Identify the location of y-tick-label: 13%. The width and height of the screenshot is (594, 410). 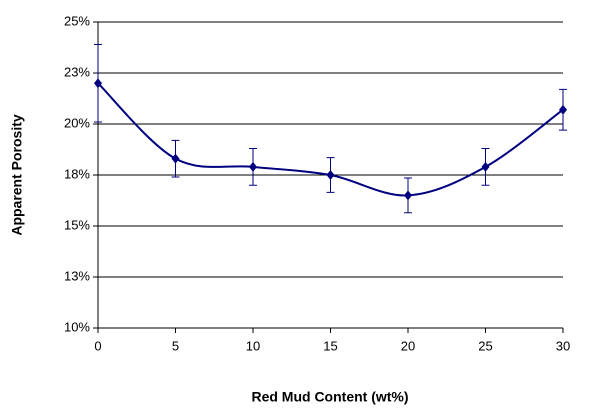
(77, 275).